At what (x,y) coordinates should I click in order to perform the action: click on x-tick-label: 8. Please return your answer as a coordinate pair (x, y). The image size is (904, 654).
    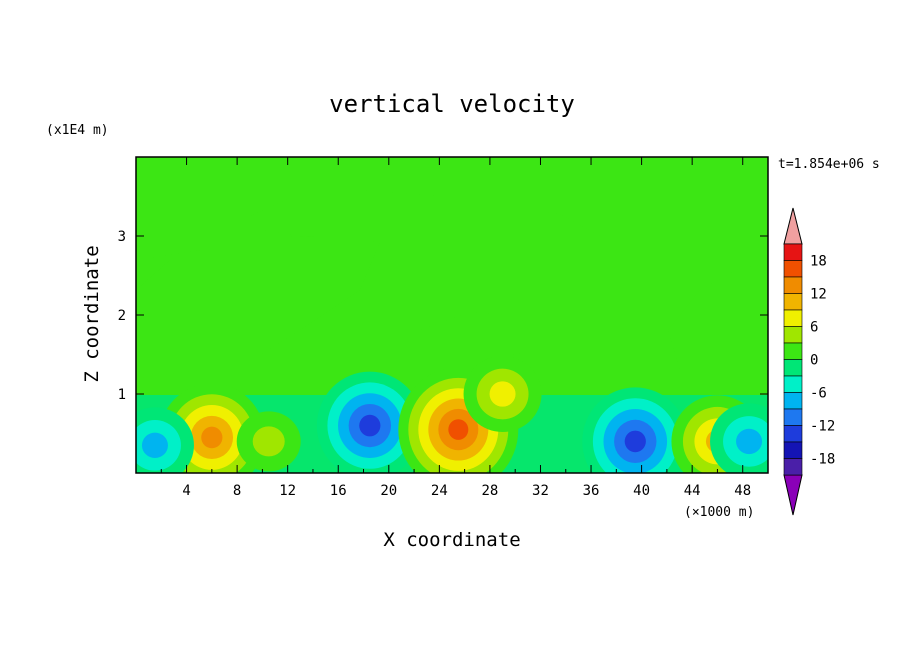
    Looking at the image, I should click on (237, 491).